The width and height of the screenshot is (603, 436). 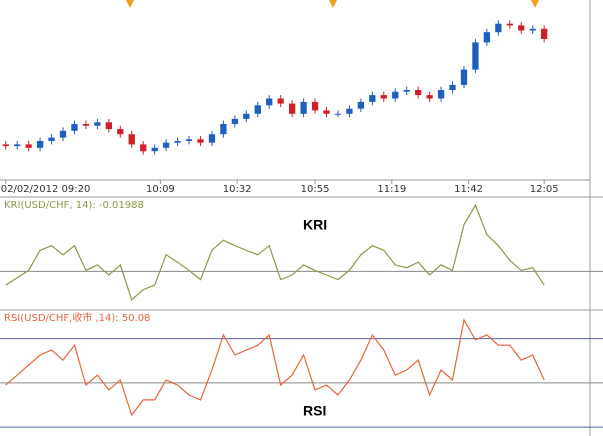 What do you see at coordinates (160, 189) in the screenshot?
I see `x-tick-label: 10:09` at bounding box center [160, 189].